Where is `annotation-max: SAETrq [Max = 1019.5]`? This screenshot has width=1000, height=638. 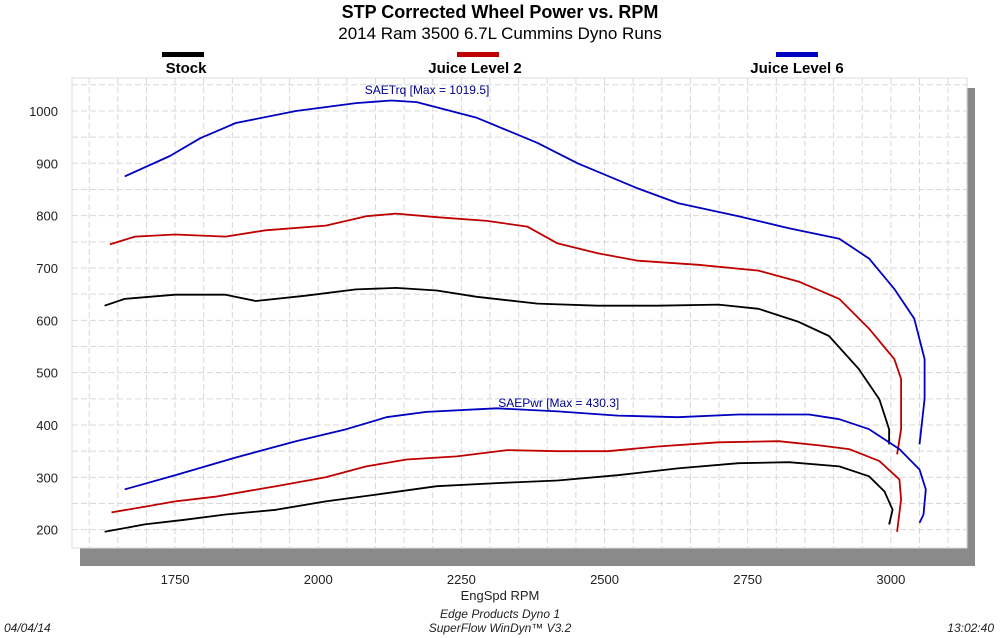
annotation-max: SAETrq [Max = 1019.5] is located at coordinates (427, 90).